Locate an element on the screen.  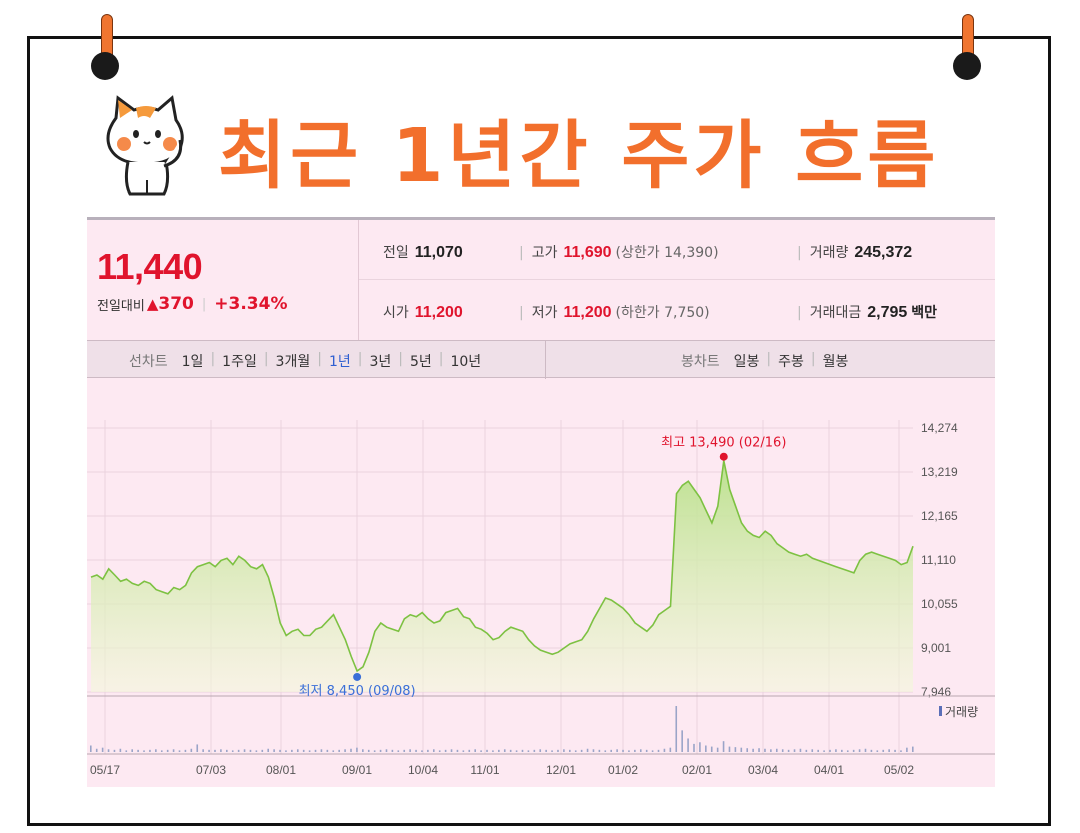
tab-candle-2: 월봉 is located at coordinates (835, 362).